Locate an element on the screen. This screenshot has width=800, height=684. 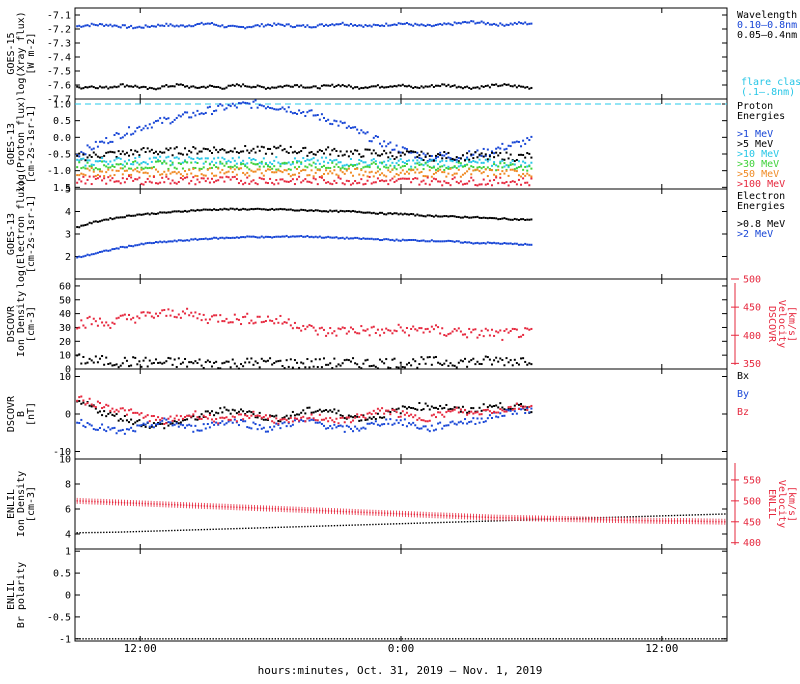
x-tick-label: 12:00 is located at coordinates (140, 648).